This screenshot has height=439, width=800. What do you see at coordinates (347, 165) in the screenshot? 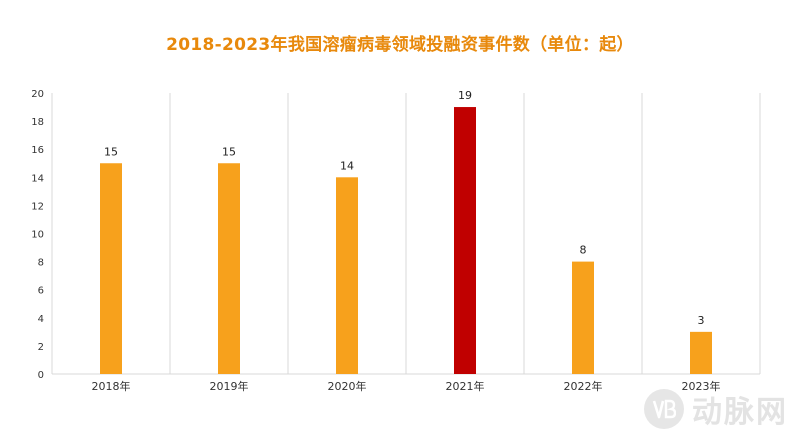
I see `data-label: 14` at bounding box center [347, 165].